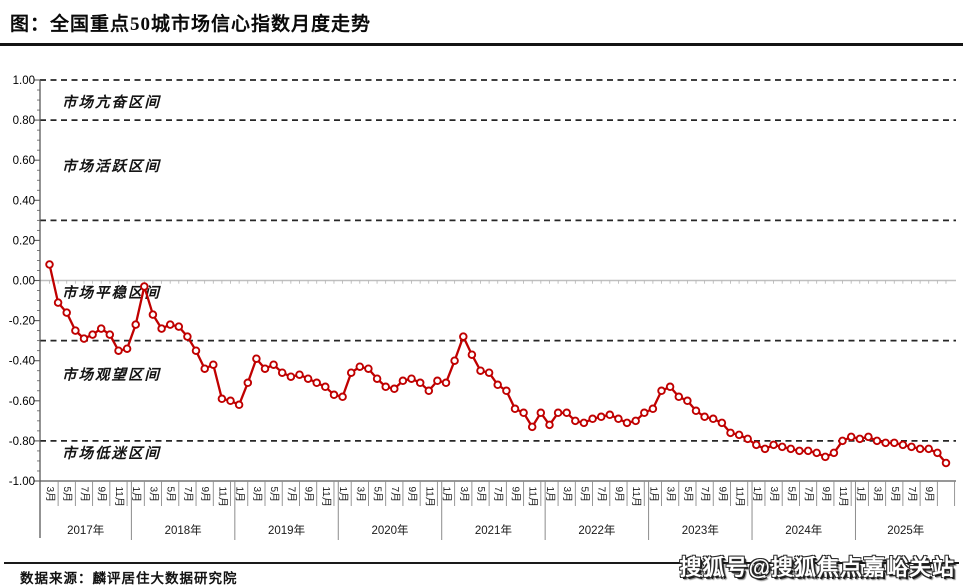 This screenshot has width=963, height=588. Describe the element at coordinates (37, 280) in the screenshot. I see `y-axis-ticks` at that location.